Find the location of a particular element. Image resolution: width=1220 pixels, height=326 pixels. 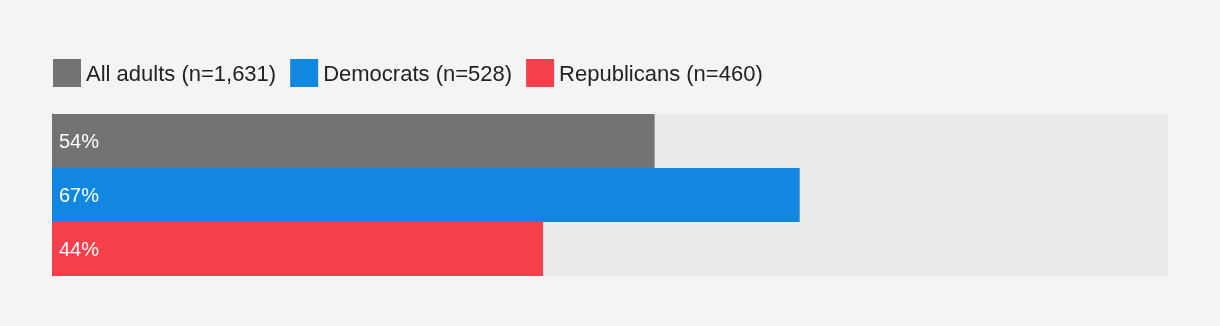

legend-label: Democrats (n=528) is located at coordinates (418, 73).